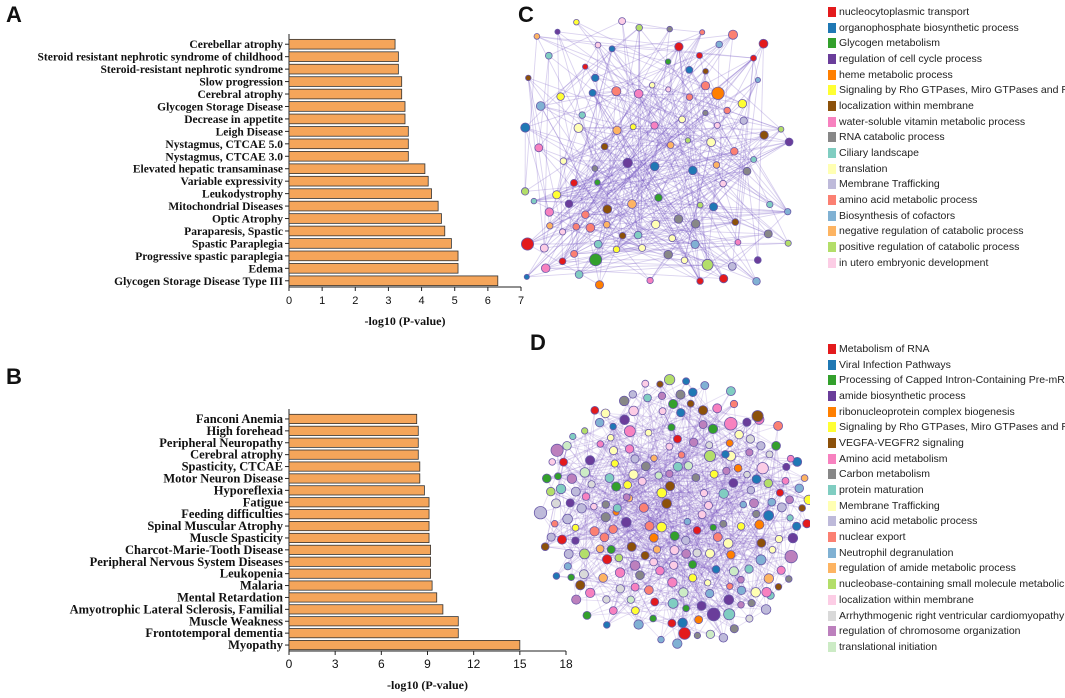 The height and width of the screenshot is (698, 1065). I want to click on chart-b-x-tick-label: 9, so click(427, 664).